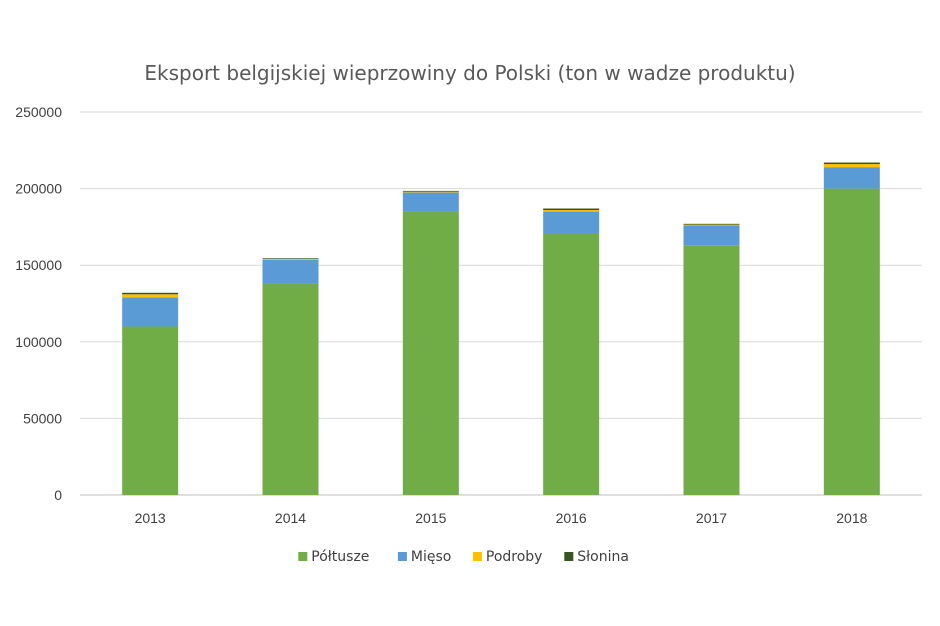 This screenshot has height=626, width=940. Describe the element at coordinates (58, 495) in the screenshot. I see `y-tick-label-0: 0` at that location.